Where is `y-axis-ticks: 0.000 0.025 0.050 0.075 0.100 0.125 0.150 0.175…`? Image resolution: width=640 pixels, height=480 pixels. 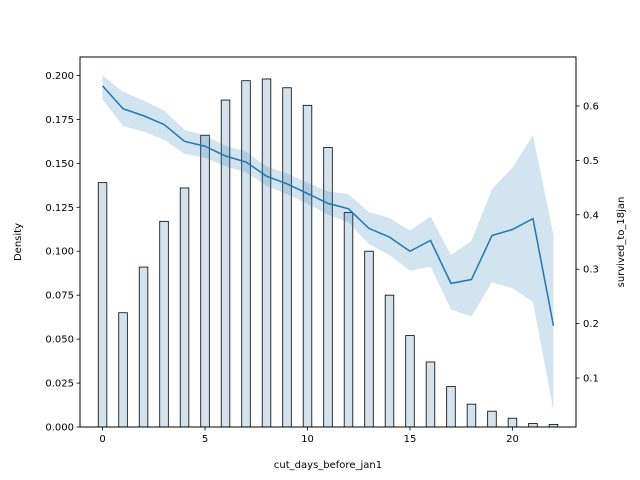 y-axis-ticks: 0.000 0.025 0.050 0.075 0.100 0.125 0.150 0.175… is located at coordinates (62, 252).